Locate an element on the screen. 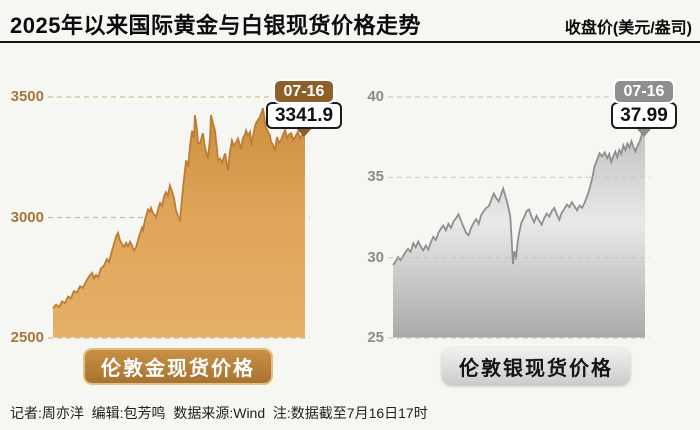 This screenshot has height=430, width=700. silver-series-tag: 伦敦银现货价格 is located at coordinates (536, 366).